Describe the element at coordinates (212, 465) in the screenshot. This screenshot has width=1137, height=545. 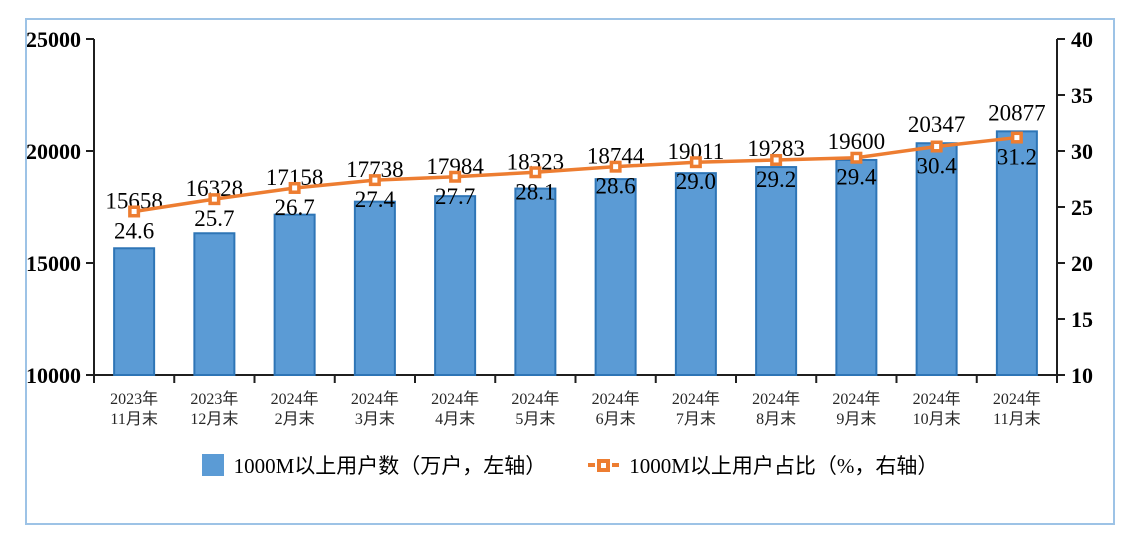
I see `bar-legend-swatch` at that location.